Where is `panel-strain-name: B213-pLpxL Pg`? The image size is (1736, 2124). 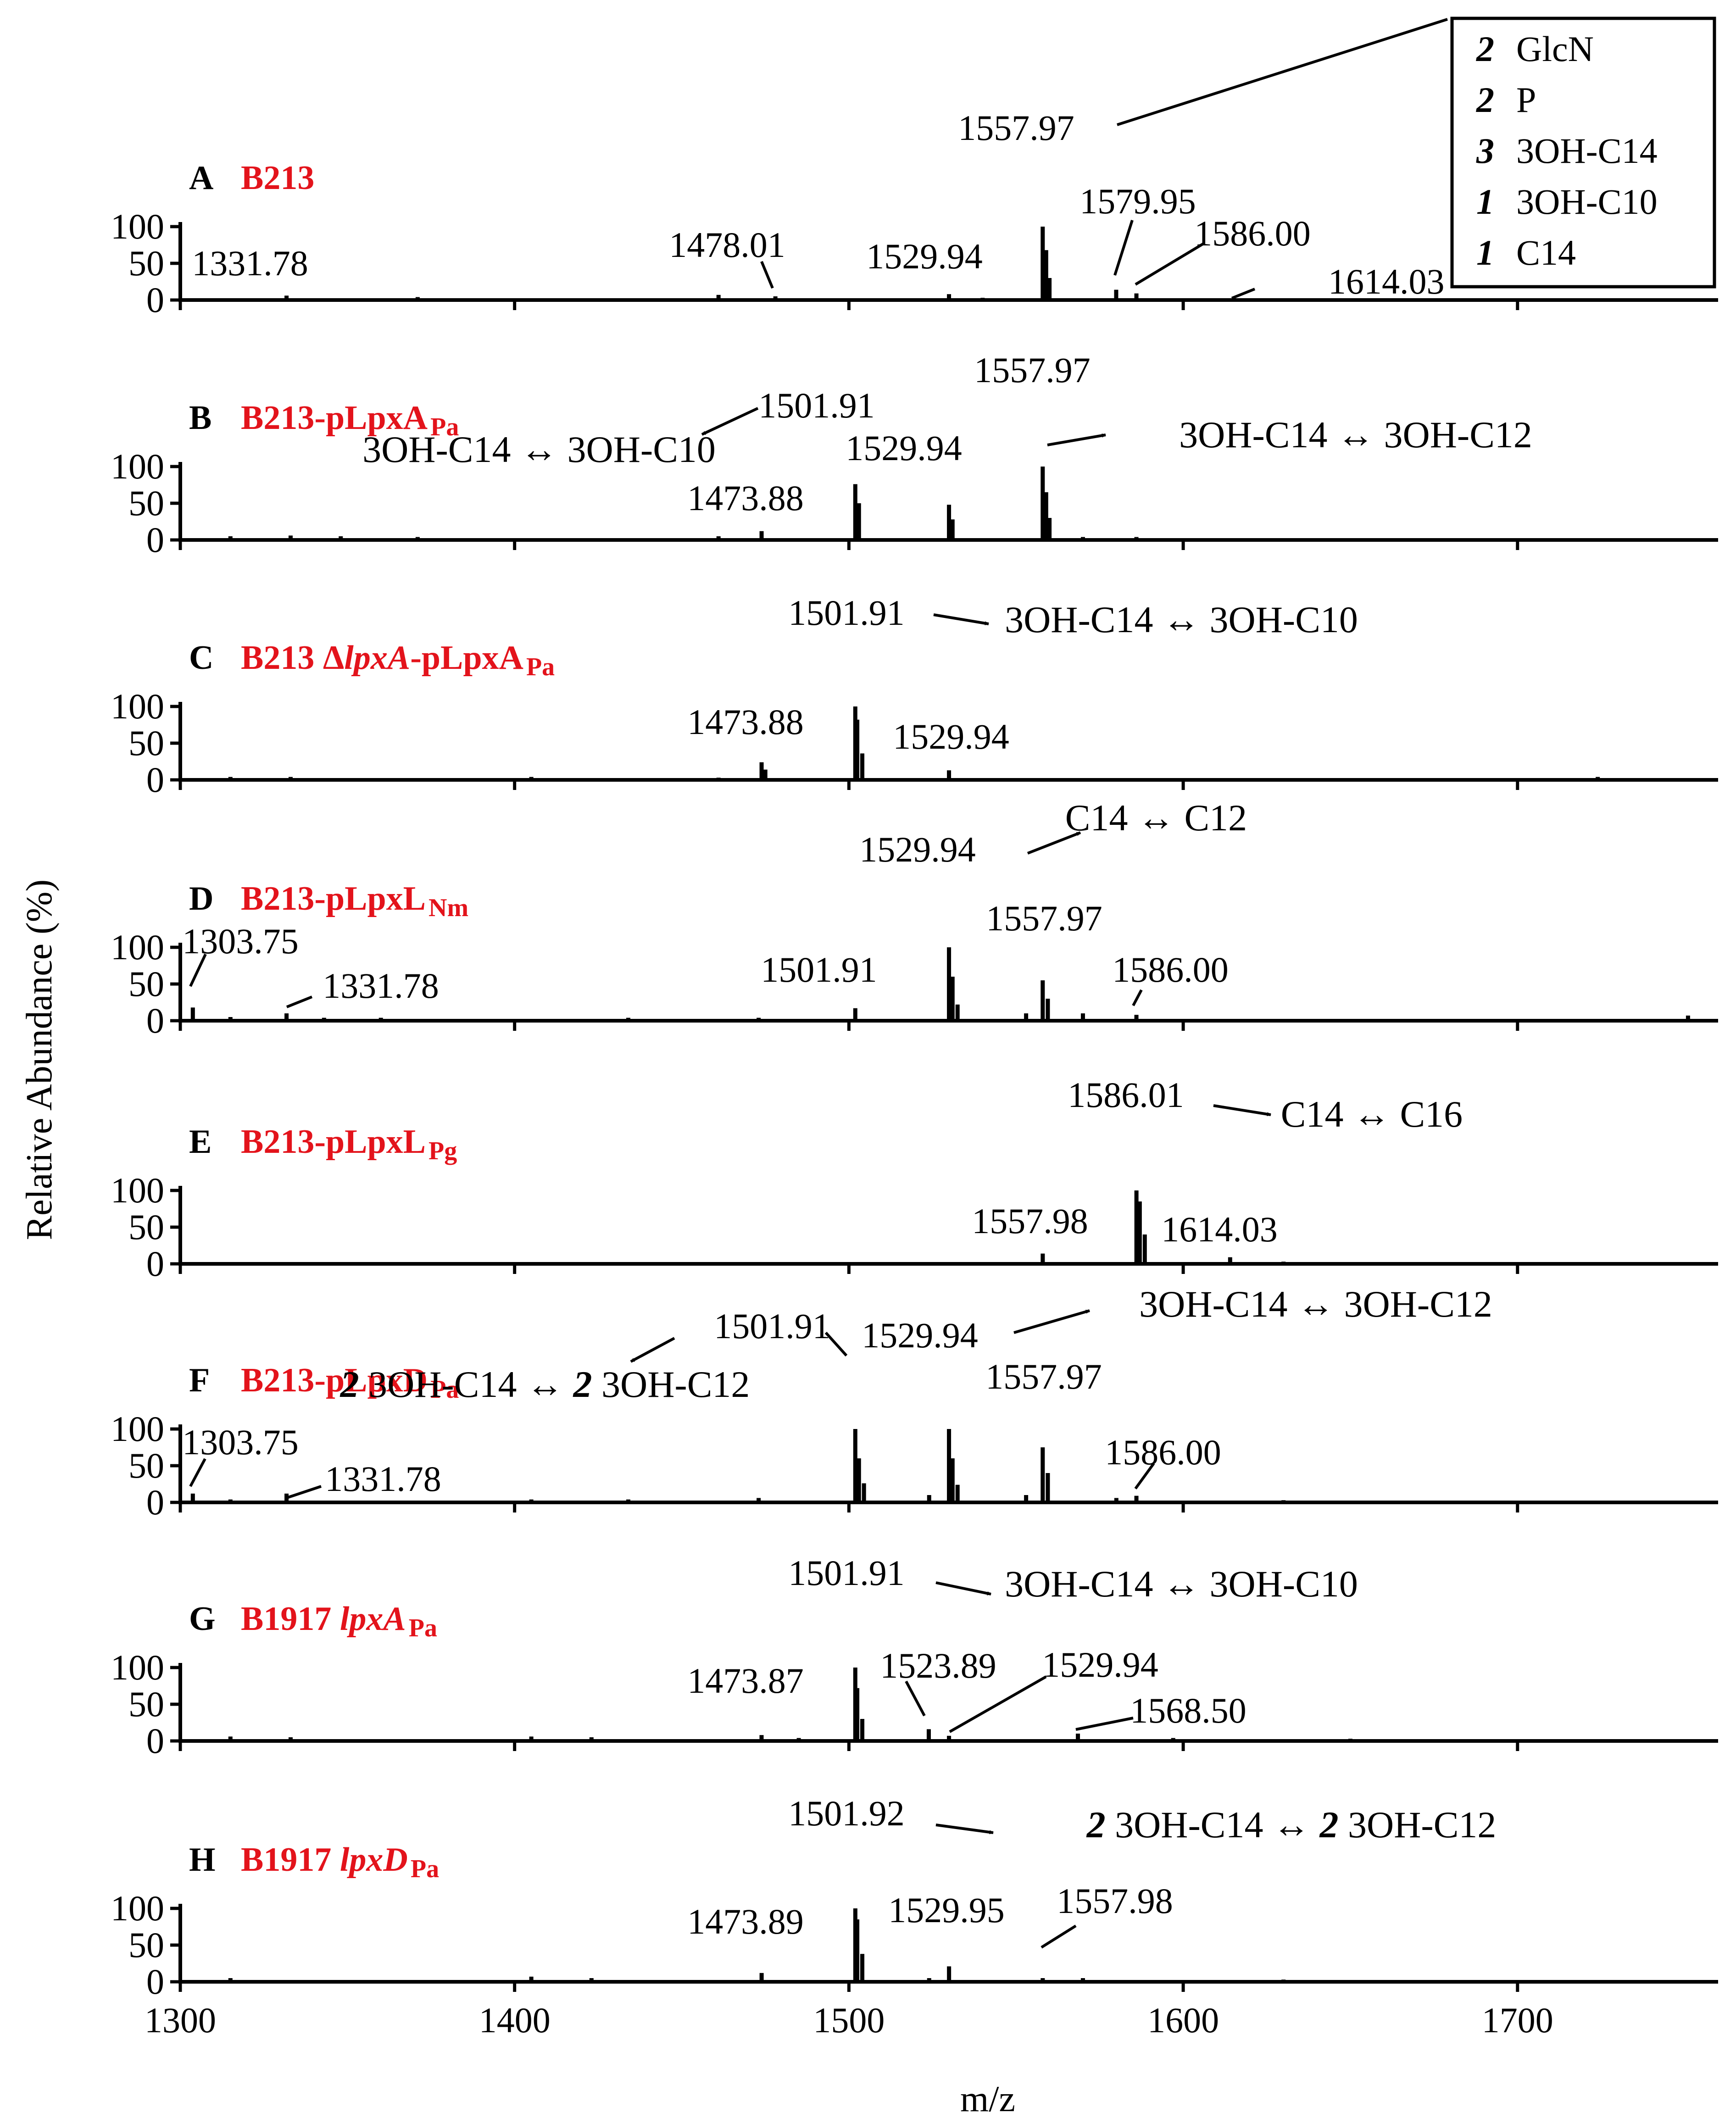
panel-strain-name: B213-pLpxL Pg is located at coordinates (349, 1144).